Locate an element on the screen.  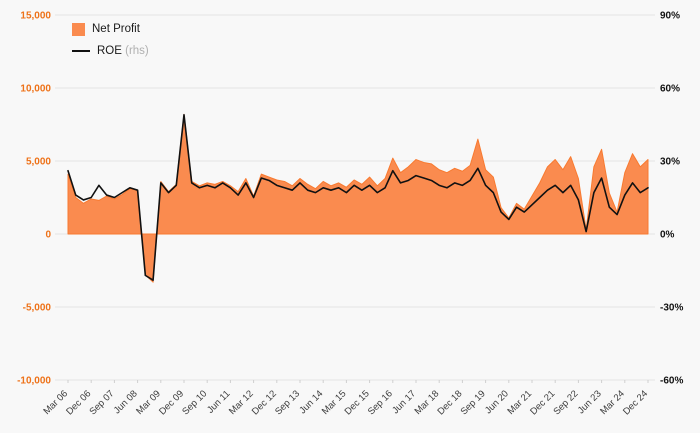
svg-text: 0% is located at coordinates (667, 235).